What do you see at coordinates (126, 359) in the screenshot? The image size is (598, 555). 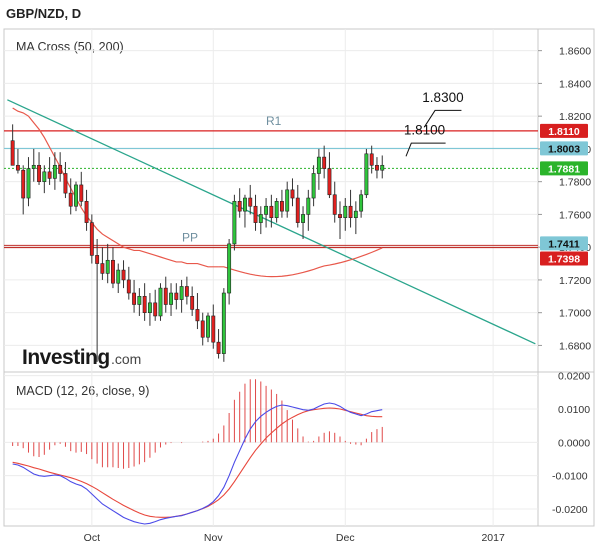 I see `logo-suffix: .com` at bounding box center [126, 359].